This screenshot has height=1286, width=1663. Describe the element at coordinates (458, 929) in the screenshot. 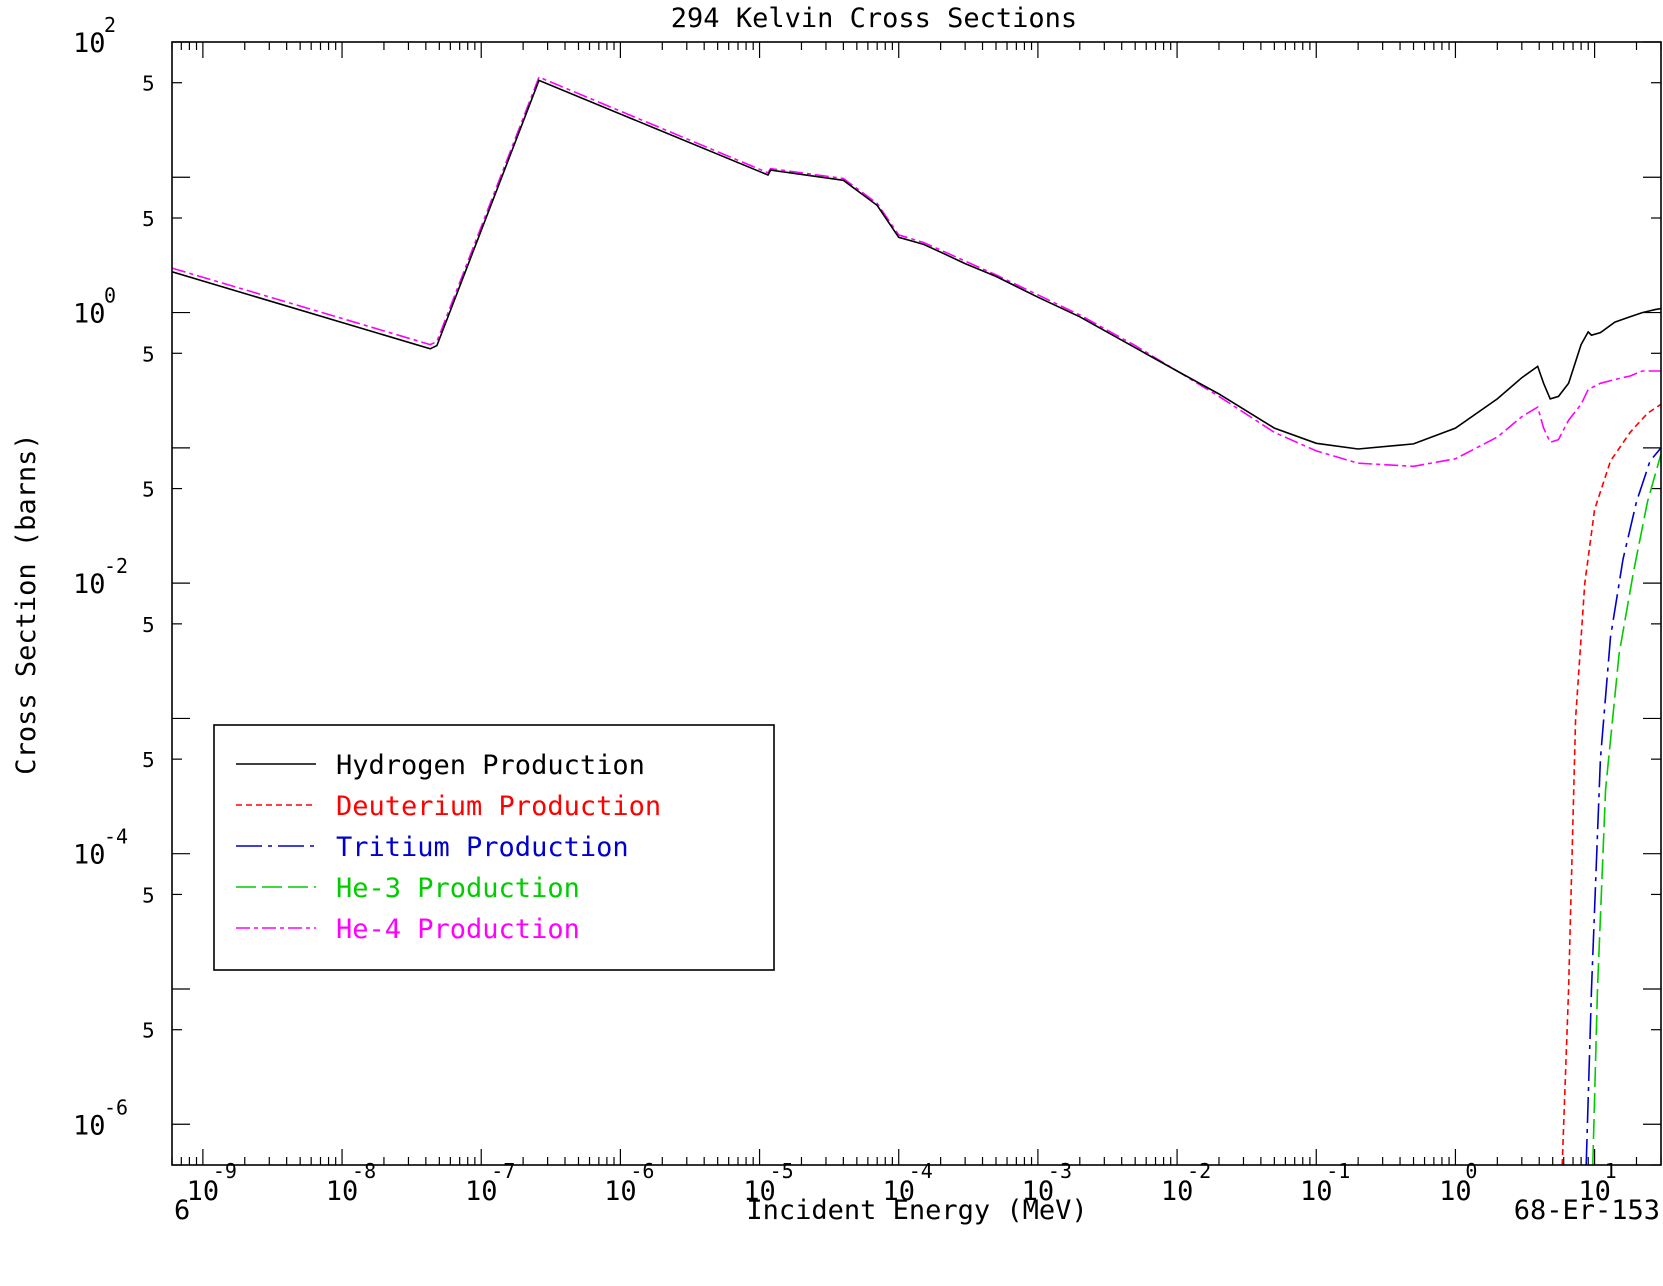

I see `legend-label: He-4 Production` at that location.